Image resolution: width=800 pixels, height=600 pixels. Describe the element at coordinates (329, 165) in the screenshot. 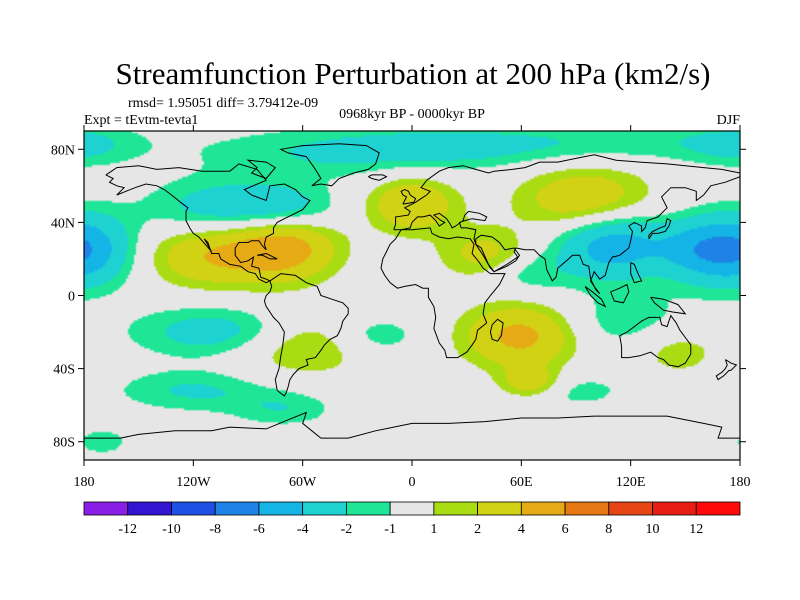

I see `greenland-coast` at that location.